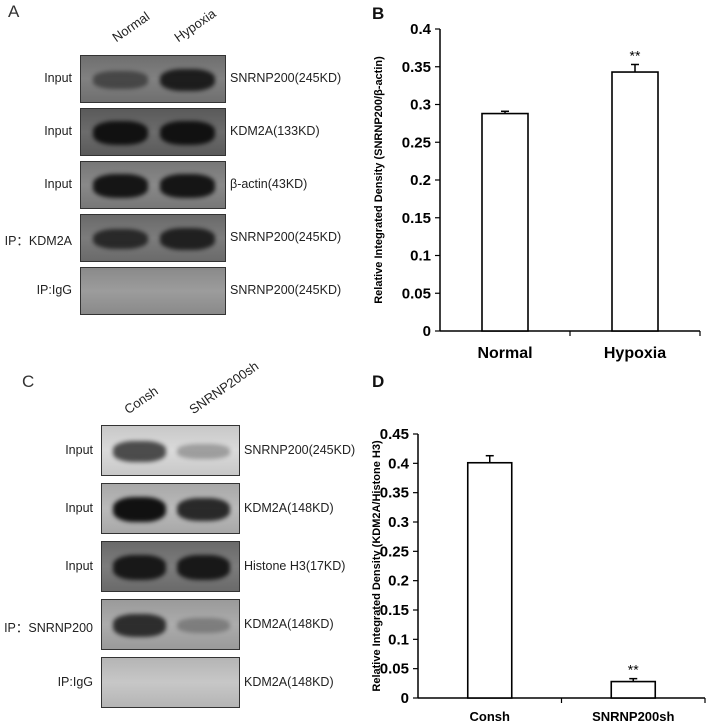 The image size is (709, 721). What do you see at coordinates (416, 218) in the screenshot?
I see `panel-b-ytick-label-3: 0.15` at bounding box center [416, 218].